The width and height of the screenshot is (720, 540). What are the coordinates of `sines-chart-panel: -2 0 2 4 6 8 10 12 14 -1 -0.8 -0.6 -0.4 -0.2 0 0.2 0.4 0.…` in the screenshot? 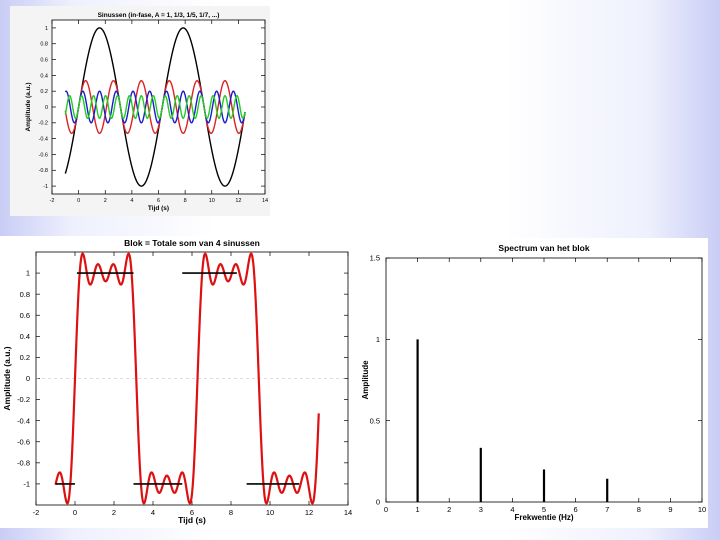 It's located at (140, 111).